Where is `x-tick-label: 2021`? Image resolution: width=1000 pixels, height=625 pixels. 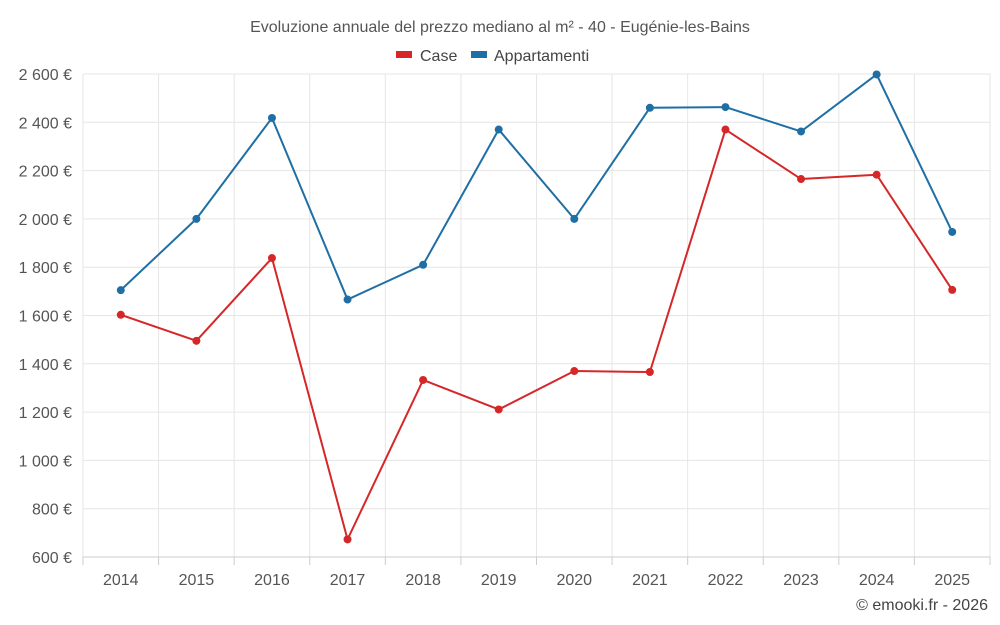 x-tick-label: 2021 is located at coordinates (650, 580).